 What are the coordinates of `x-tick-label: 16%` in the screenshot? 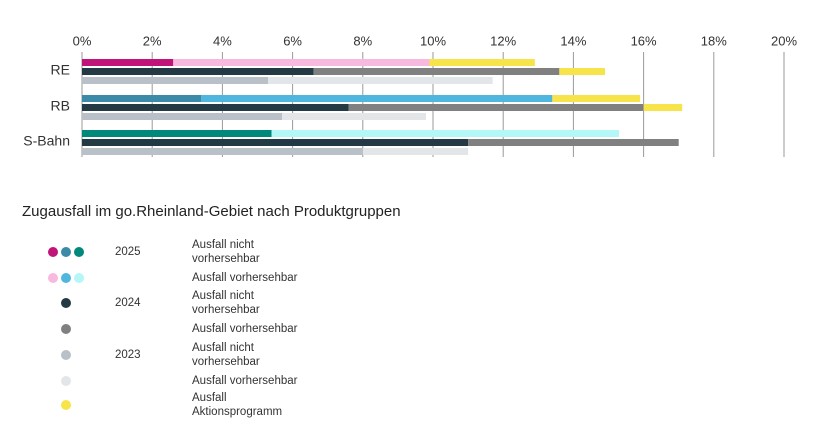 It's located at (644, 40).